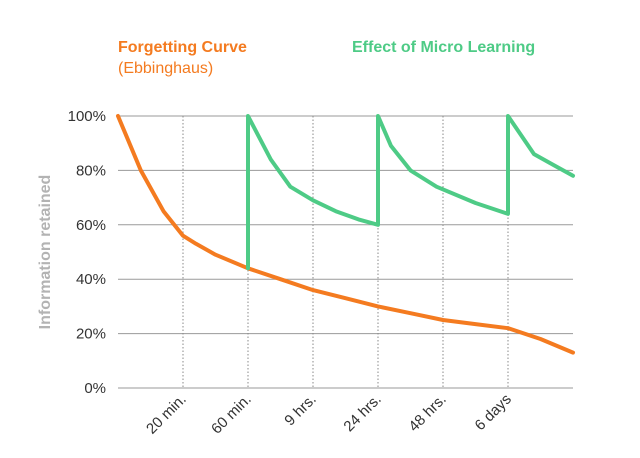 The image size is (640, 458). What do you see at coordinates (91, 334) in the screenshot?
I see `y-tick-label: 20%` at bounding box center [91, 334].